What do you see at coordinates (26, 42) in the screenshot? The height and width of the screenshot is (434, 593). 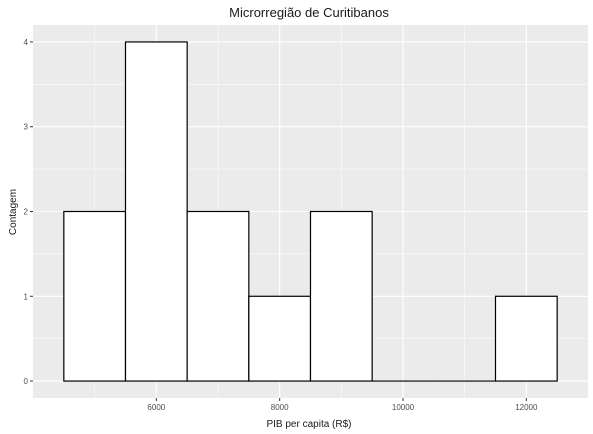 I see `y-tick-label: 4` at bounding box center [26, 42].